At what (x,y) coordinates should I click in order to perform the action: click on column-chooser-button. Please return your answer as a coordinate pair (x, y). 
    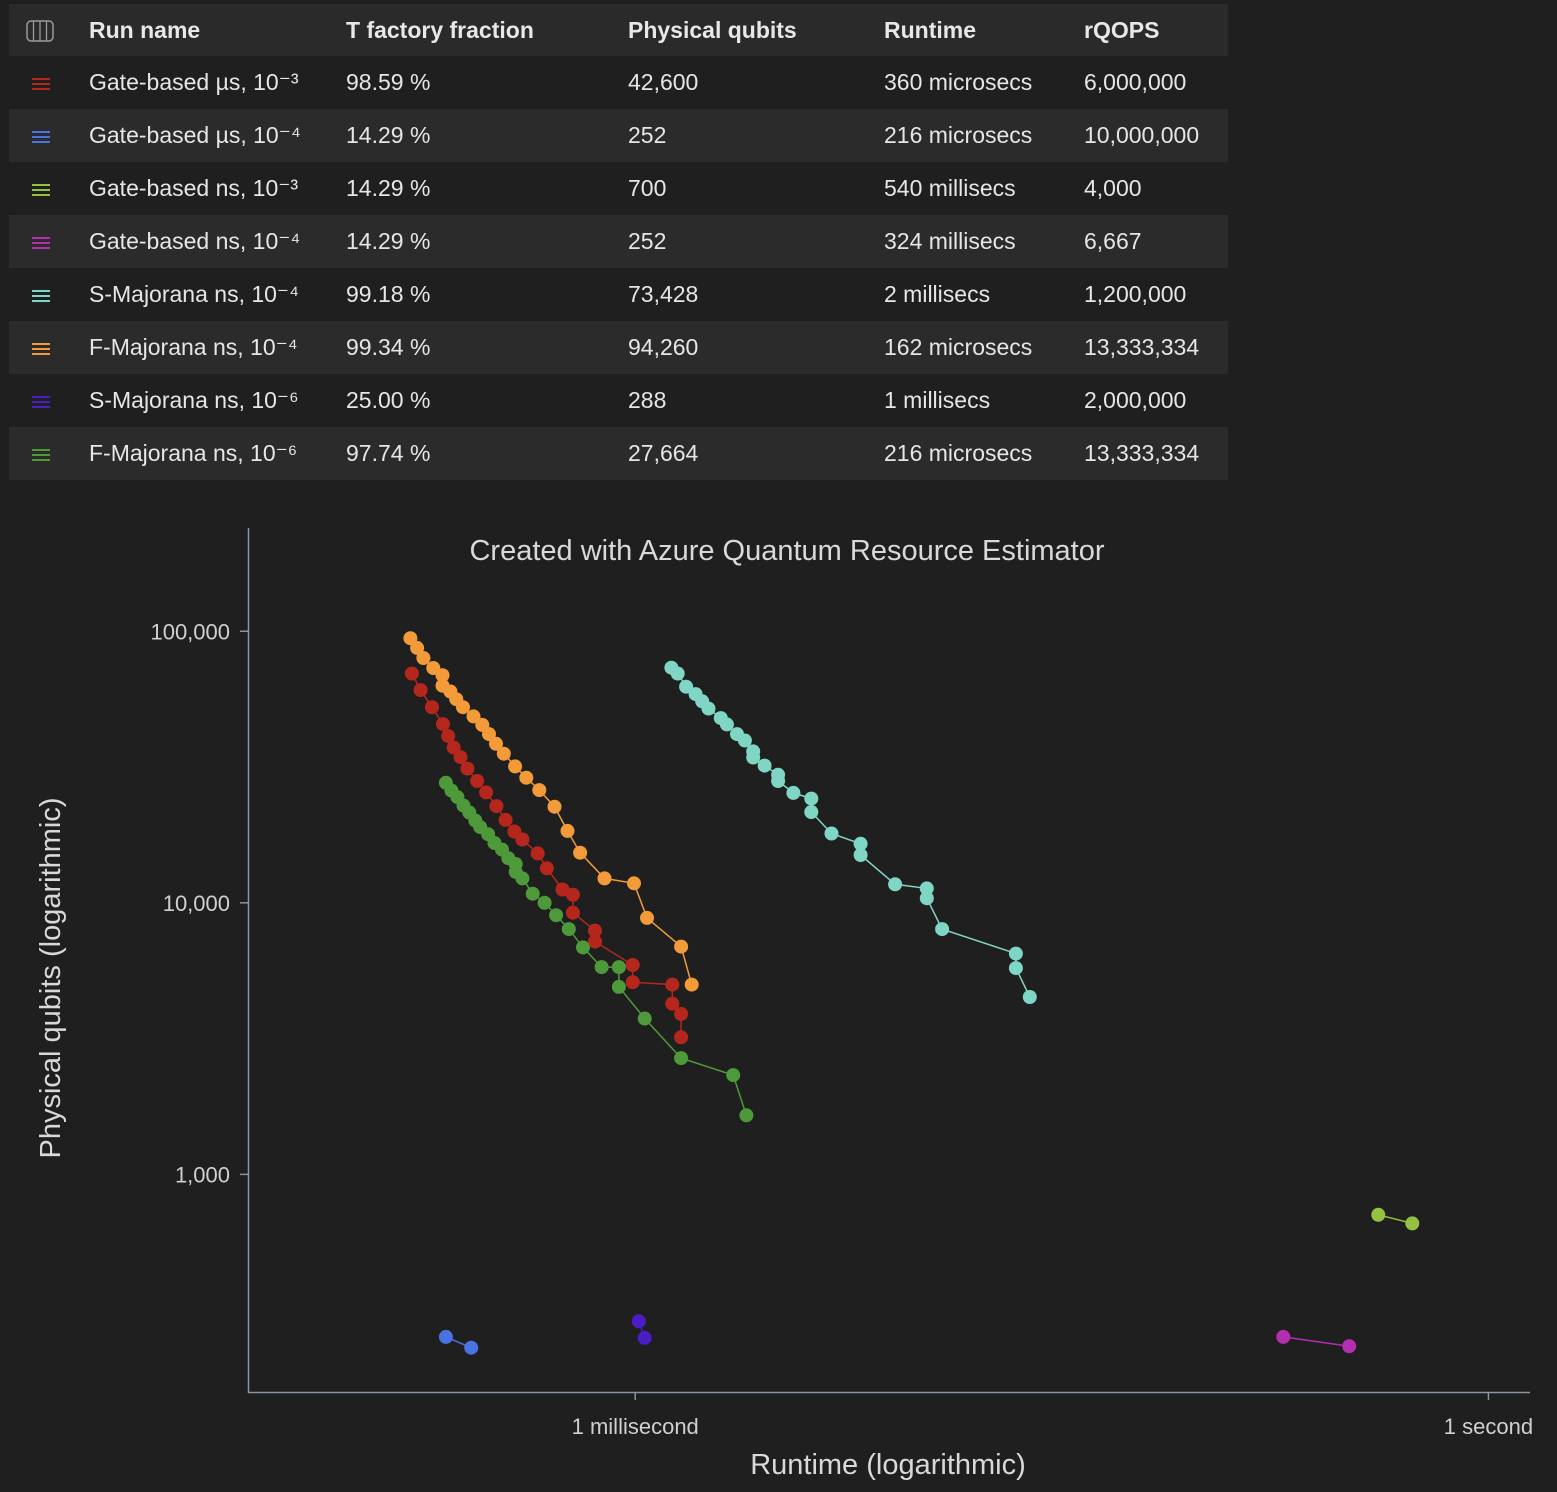
    Looking at the image, I should click on (49, 30).